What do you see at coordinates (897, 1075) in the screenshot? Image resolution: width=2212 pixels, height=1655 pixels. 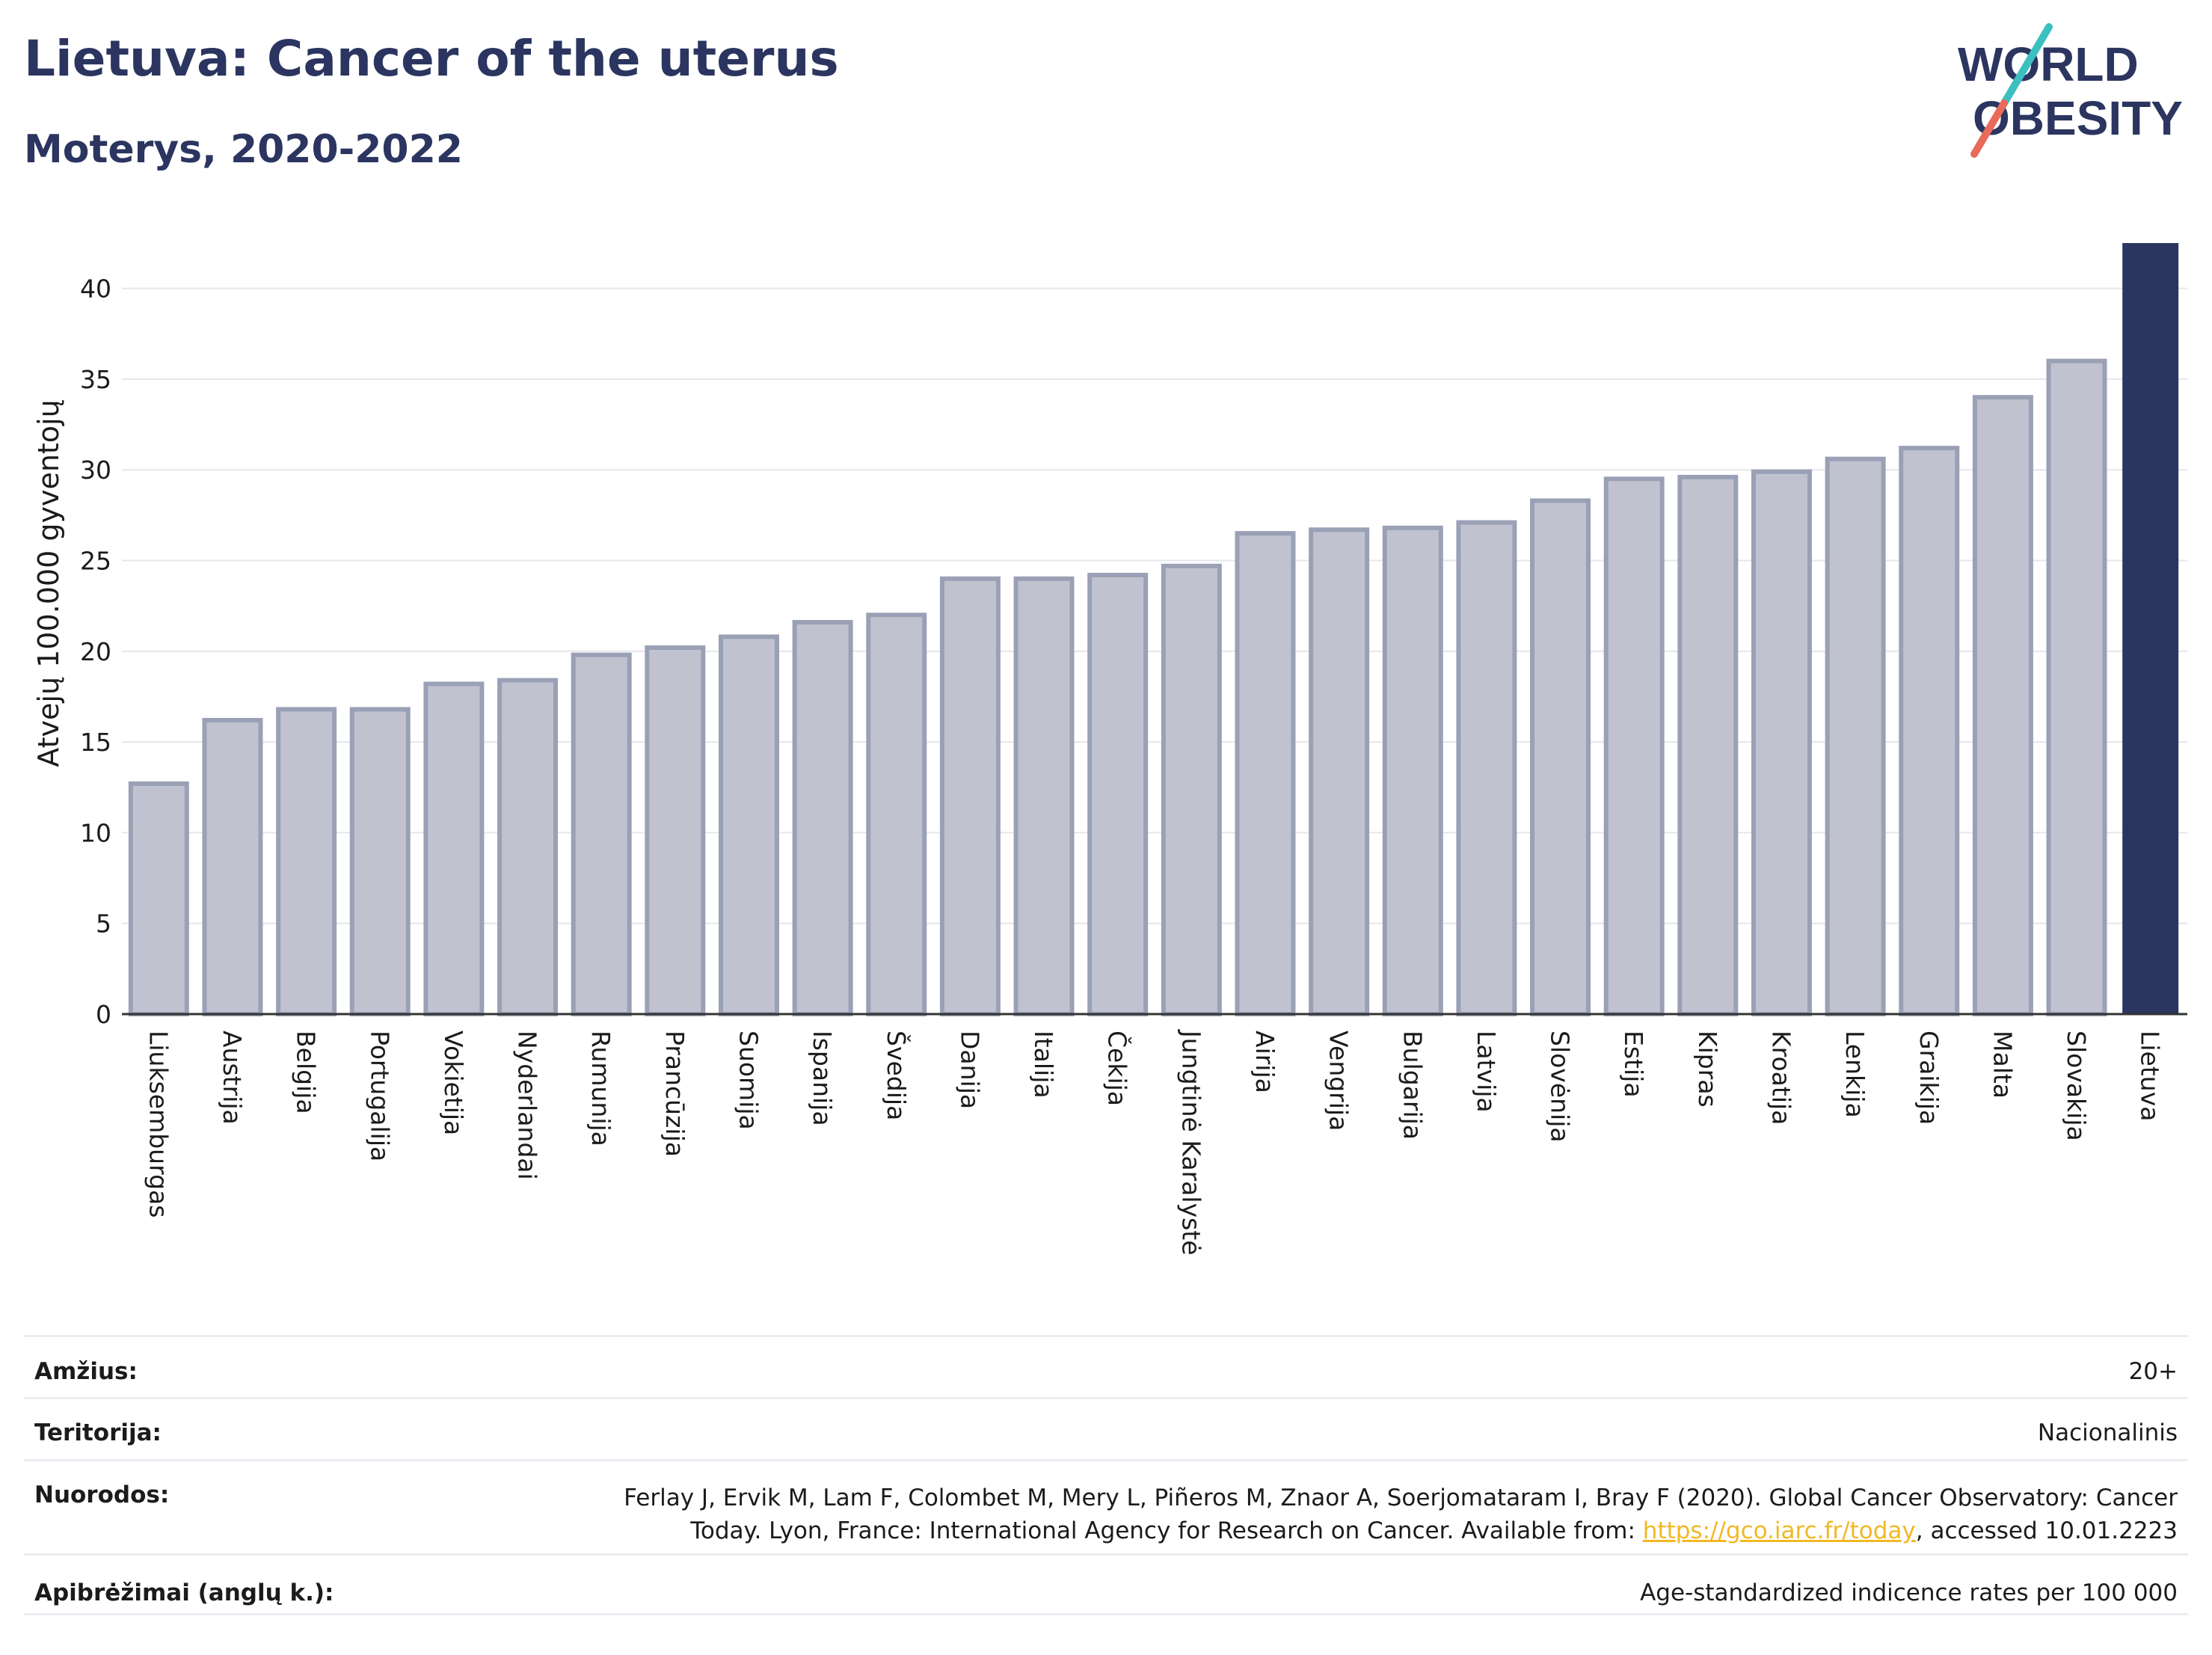 I see `x-tick-label: Švedija` at bounding box center [897, 1075].